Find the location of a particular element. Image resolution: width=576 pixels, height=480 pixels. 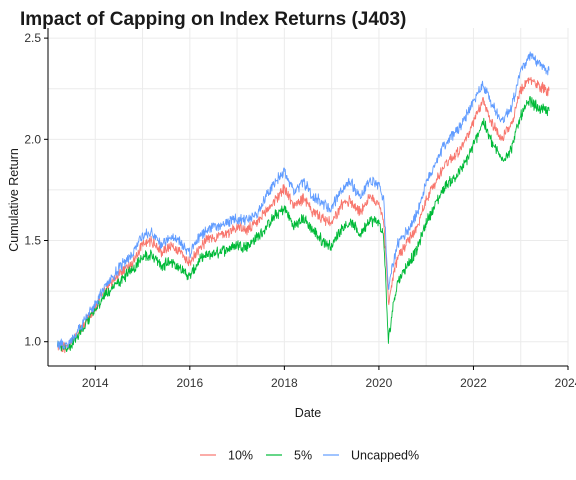

x-tick-label: 2020 is located at coordinates (379, 383).